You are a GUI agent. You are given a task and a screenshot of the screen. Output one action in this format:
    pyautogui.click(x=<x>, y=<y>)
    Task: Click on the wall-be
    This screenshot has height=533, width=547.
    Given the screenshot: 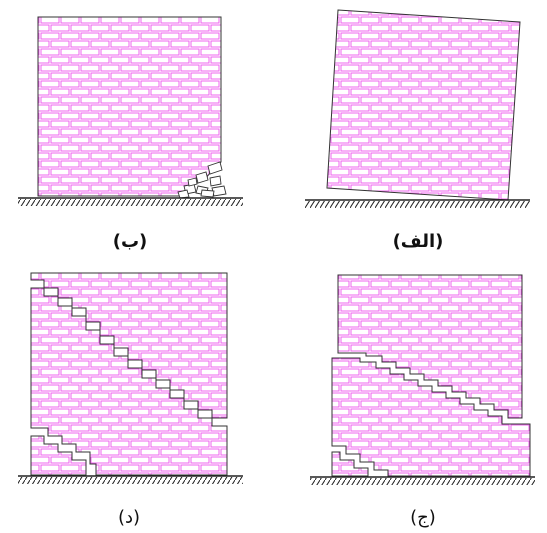 What is the action you would take?
    pyautogui.click(x=129, y=106)
    